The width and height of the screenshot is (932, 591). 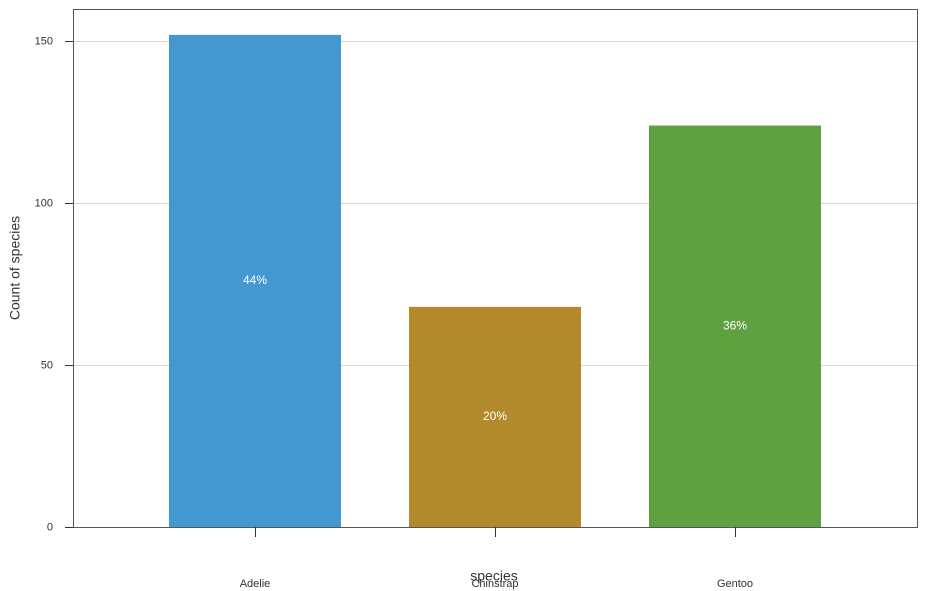 I want to click on x-tick-label: Adelie, so click(x=255, y=584).